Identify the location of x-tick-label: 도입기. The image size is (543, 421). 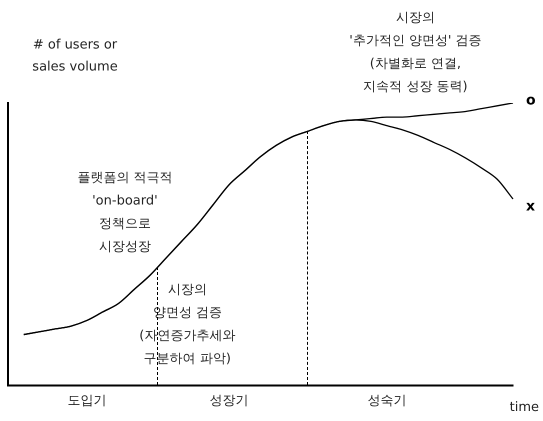
(86, 401).